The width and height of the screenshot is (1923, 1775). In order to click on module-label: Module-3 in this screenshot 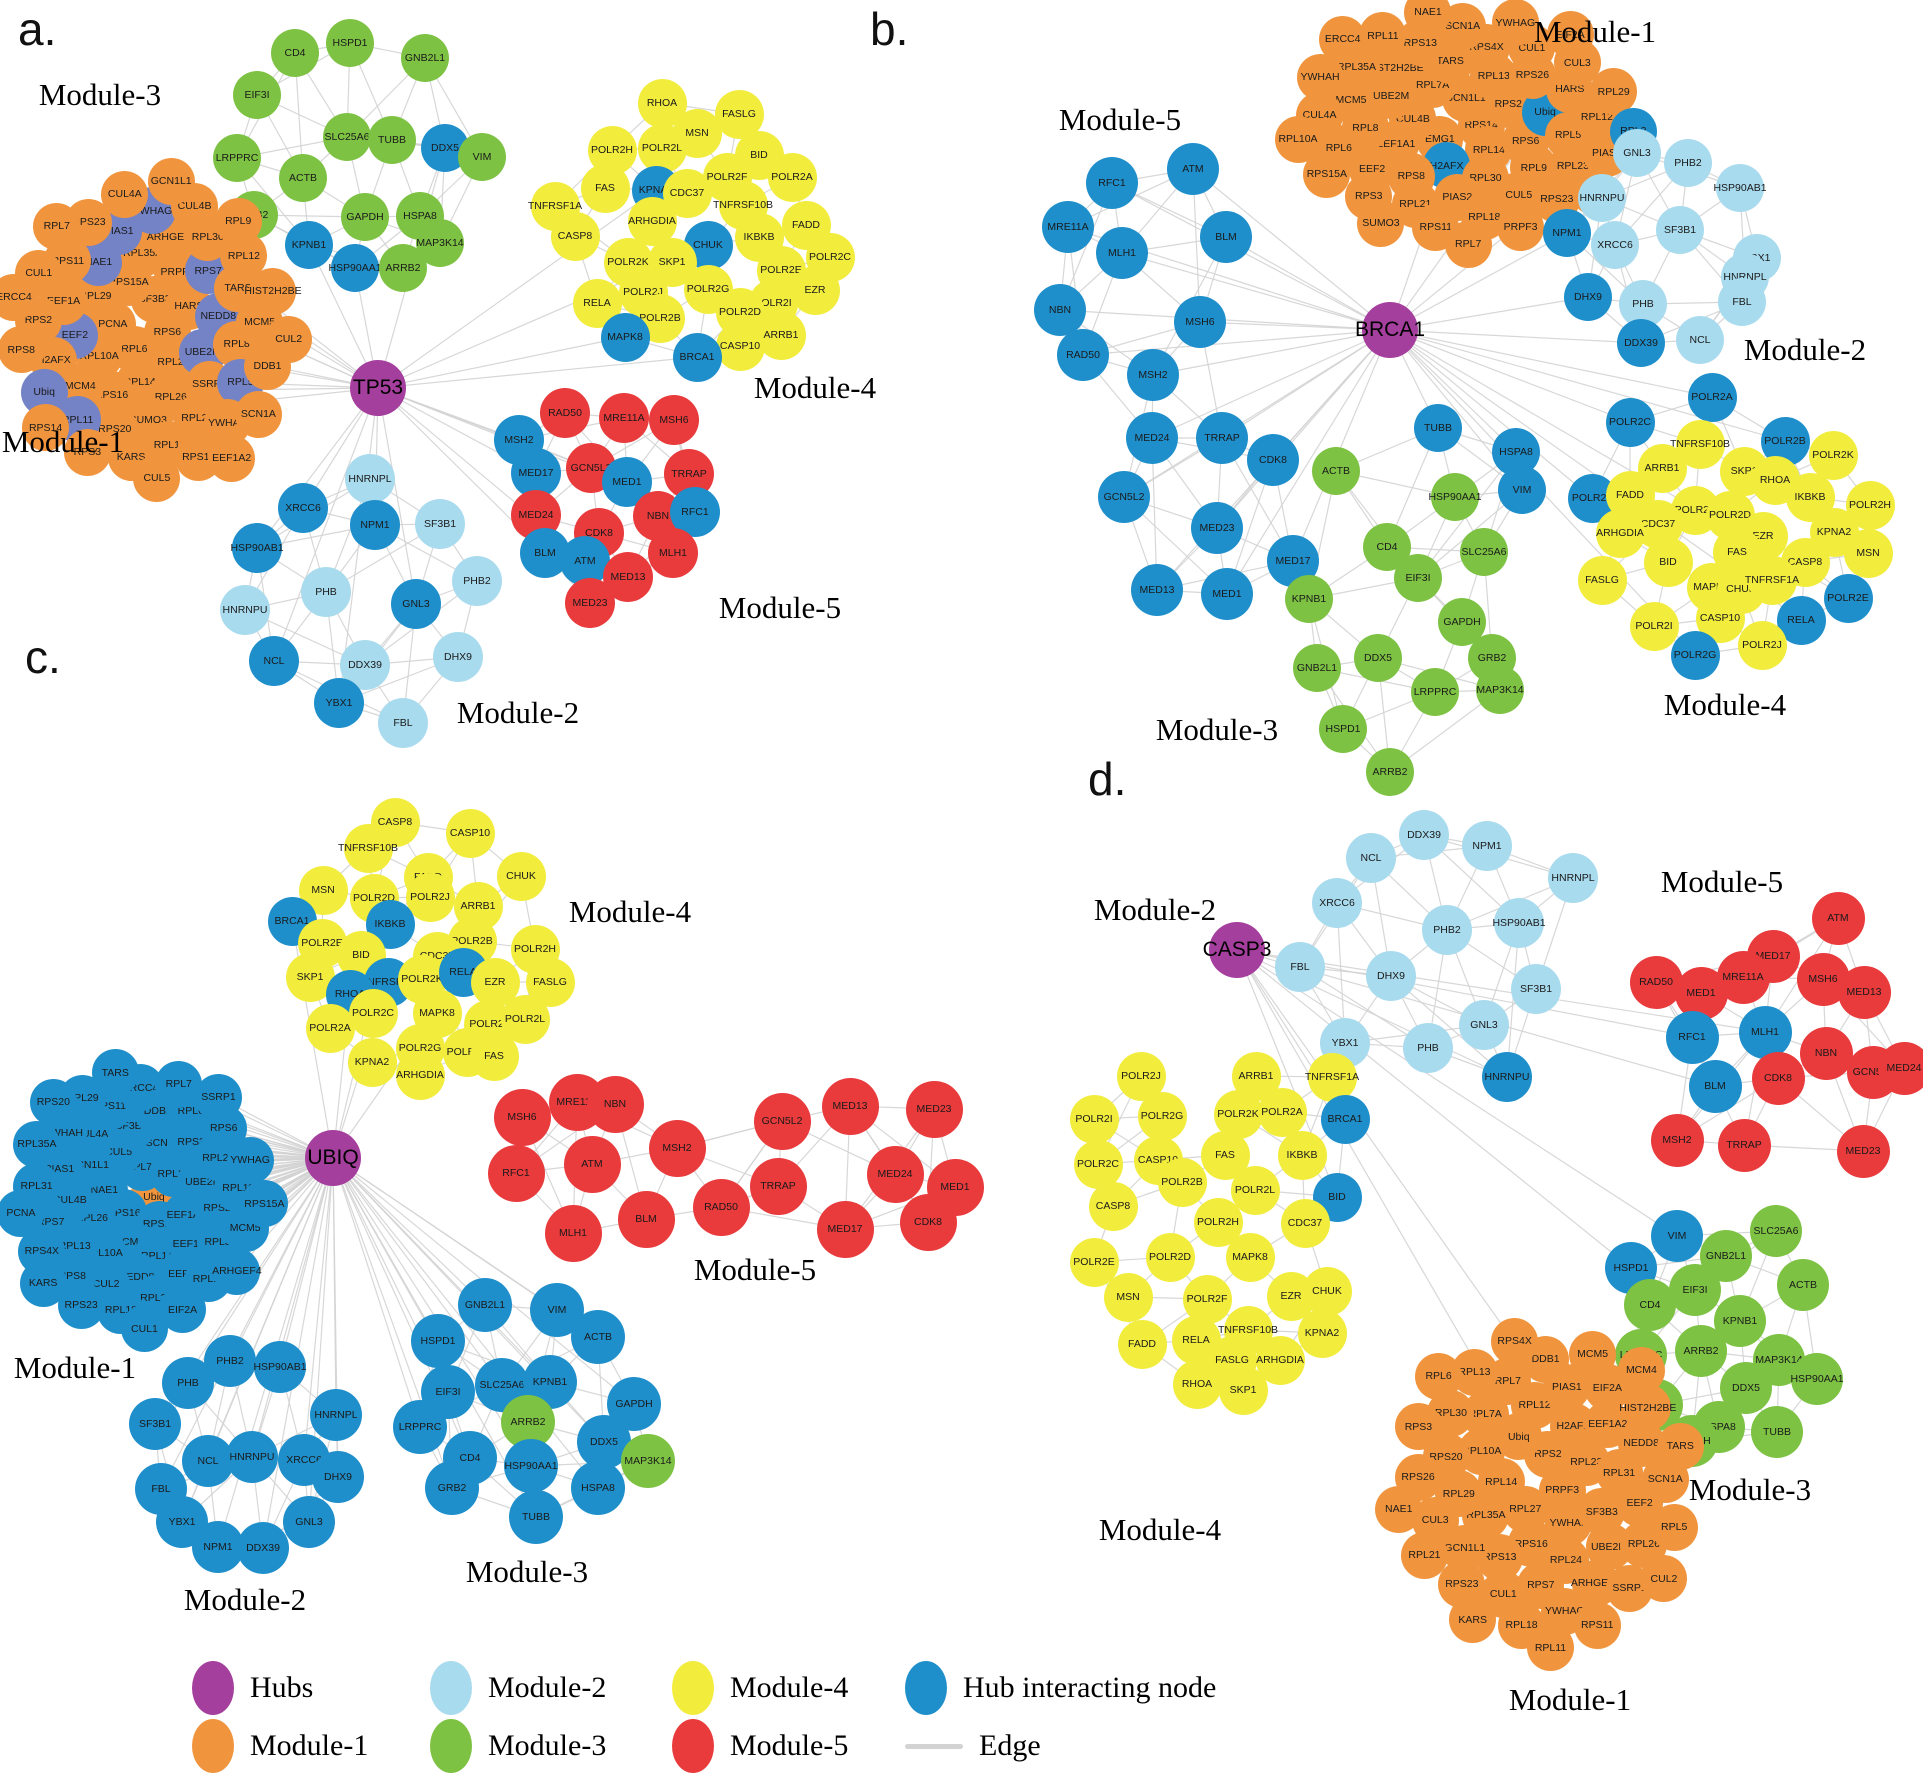, I will do `click(1217, 729)`.